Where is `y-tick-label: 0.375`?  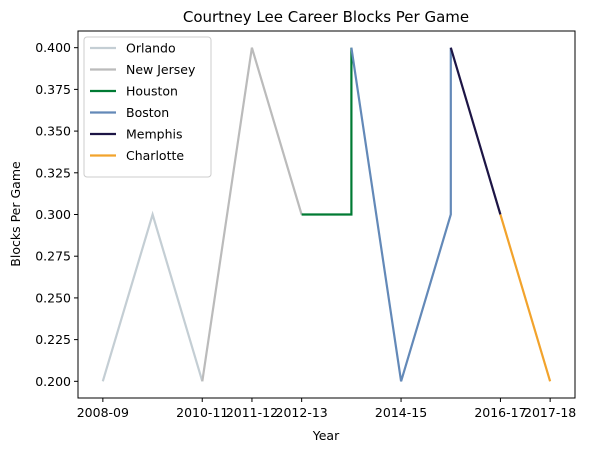 y-tick-label: 0.375 is located at coordinates (53, 89).